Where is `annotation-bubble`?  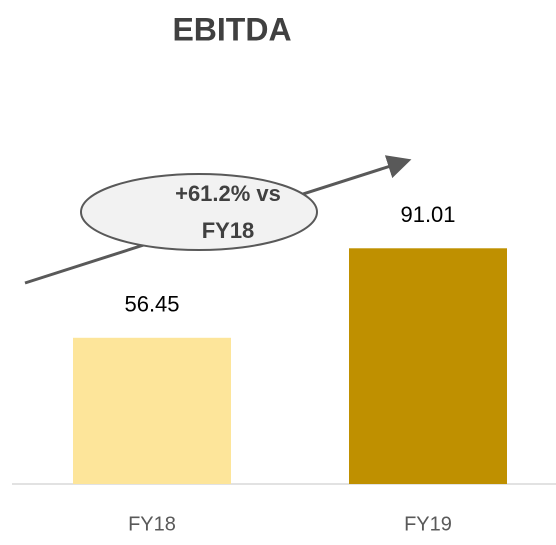 annotation-bubble is located at coordinates (199, 212).